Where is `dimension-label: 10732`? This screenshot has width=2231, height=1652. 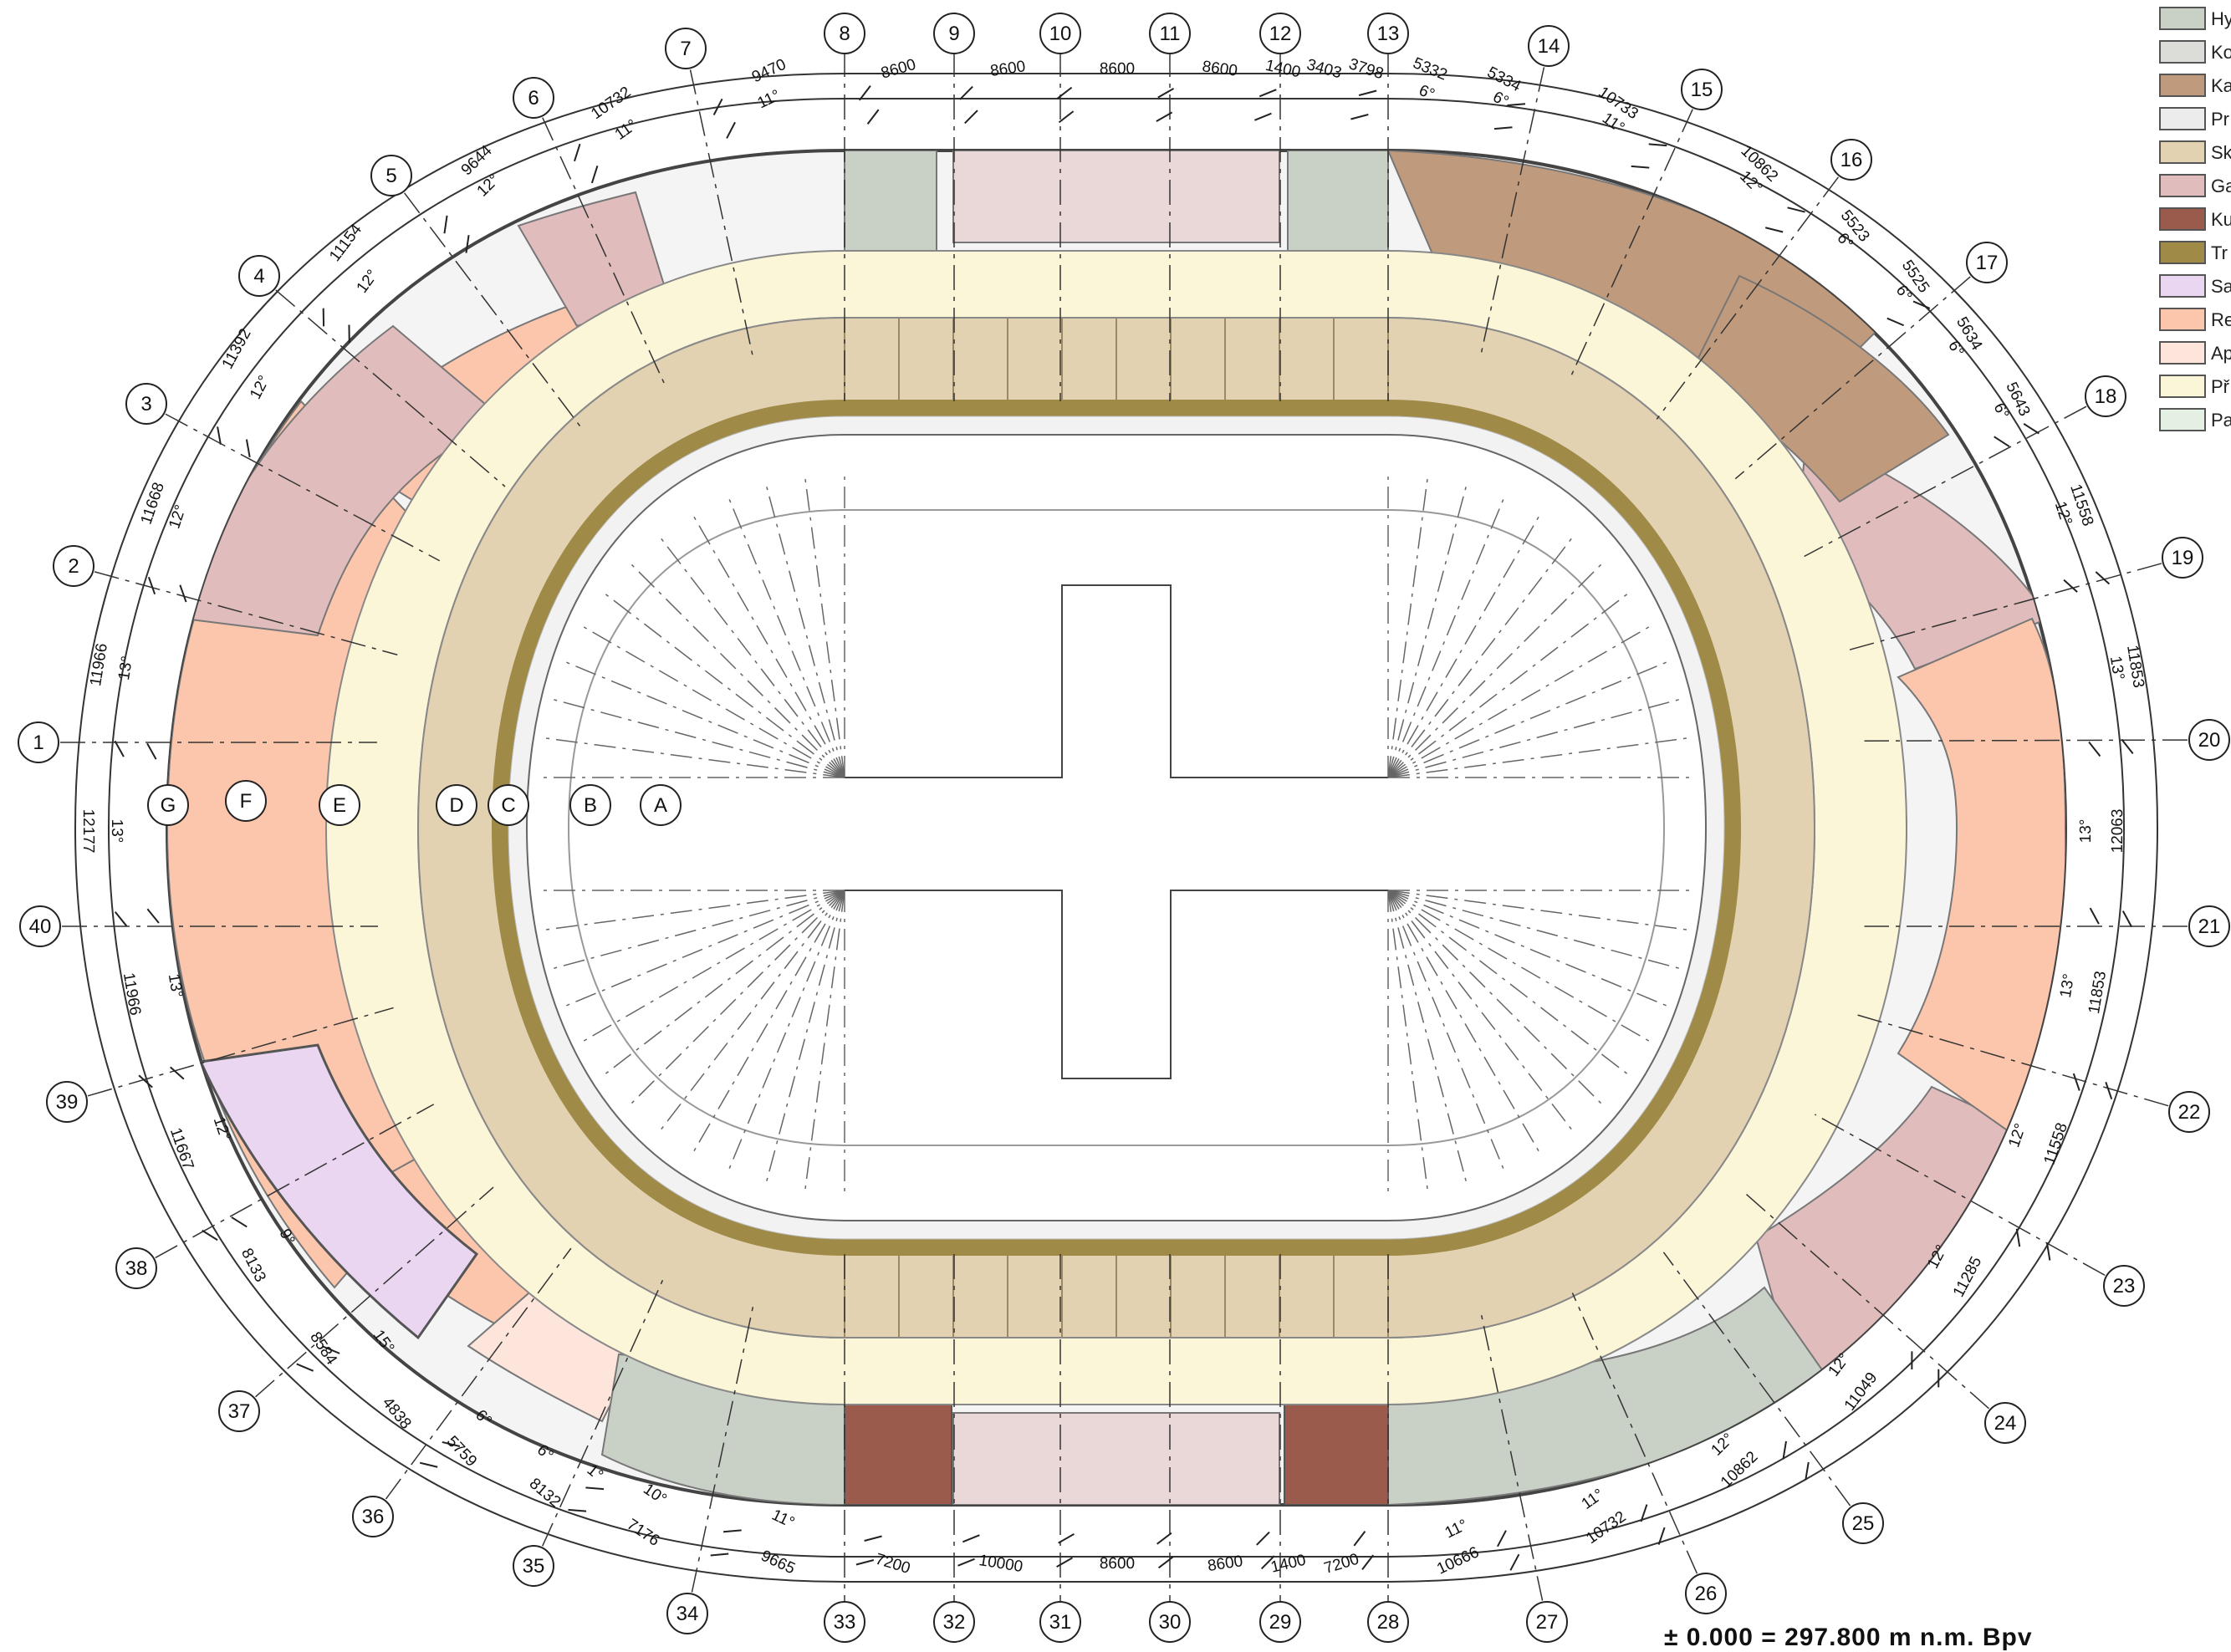 dimension-label: 10732 is located at coordinates (611, 103).